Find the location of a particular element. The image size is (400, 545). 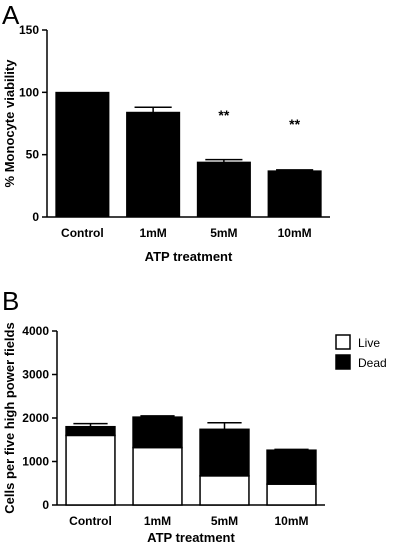

bar-live-10mm is located at coordinates (291, 494).